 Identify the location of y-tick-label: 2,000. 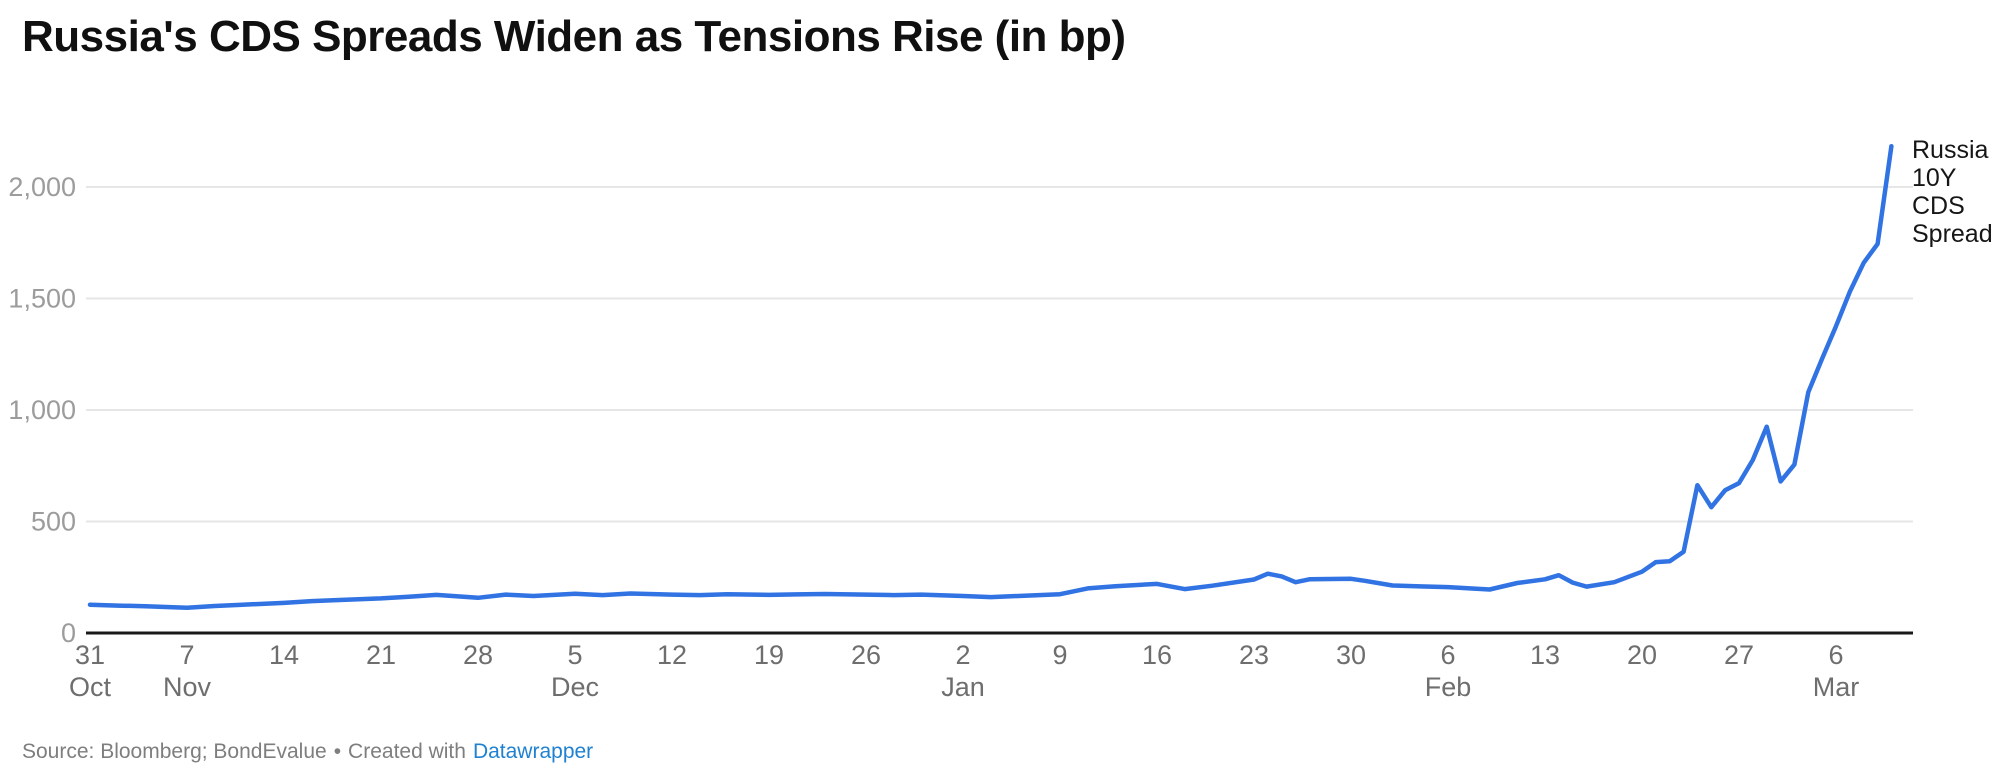
(42, 187).